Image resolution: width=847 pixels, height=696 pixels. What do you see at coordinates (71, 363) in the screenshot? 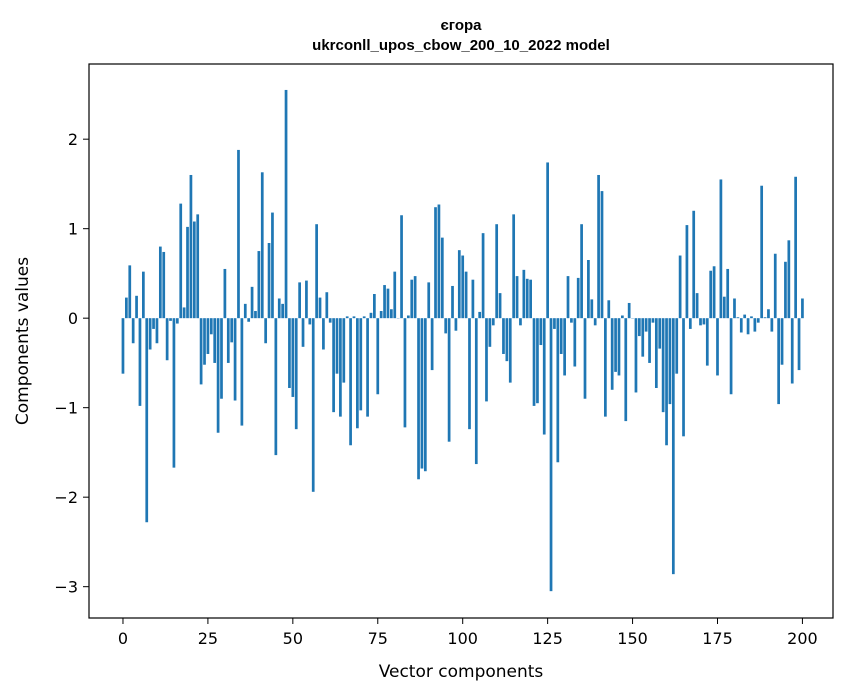
I see `y-axis-ticks: −3 −2 −1 0 1 2` at bounding box center [71, 363].